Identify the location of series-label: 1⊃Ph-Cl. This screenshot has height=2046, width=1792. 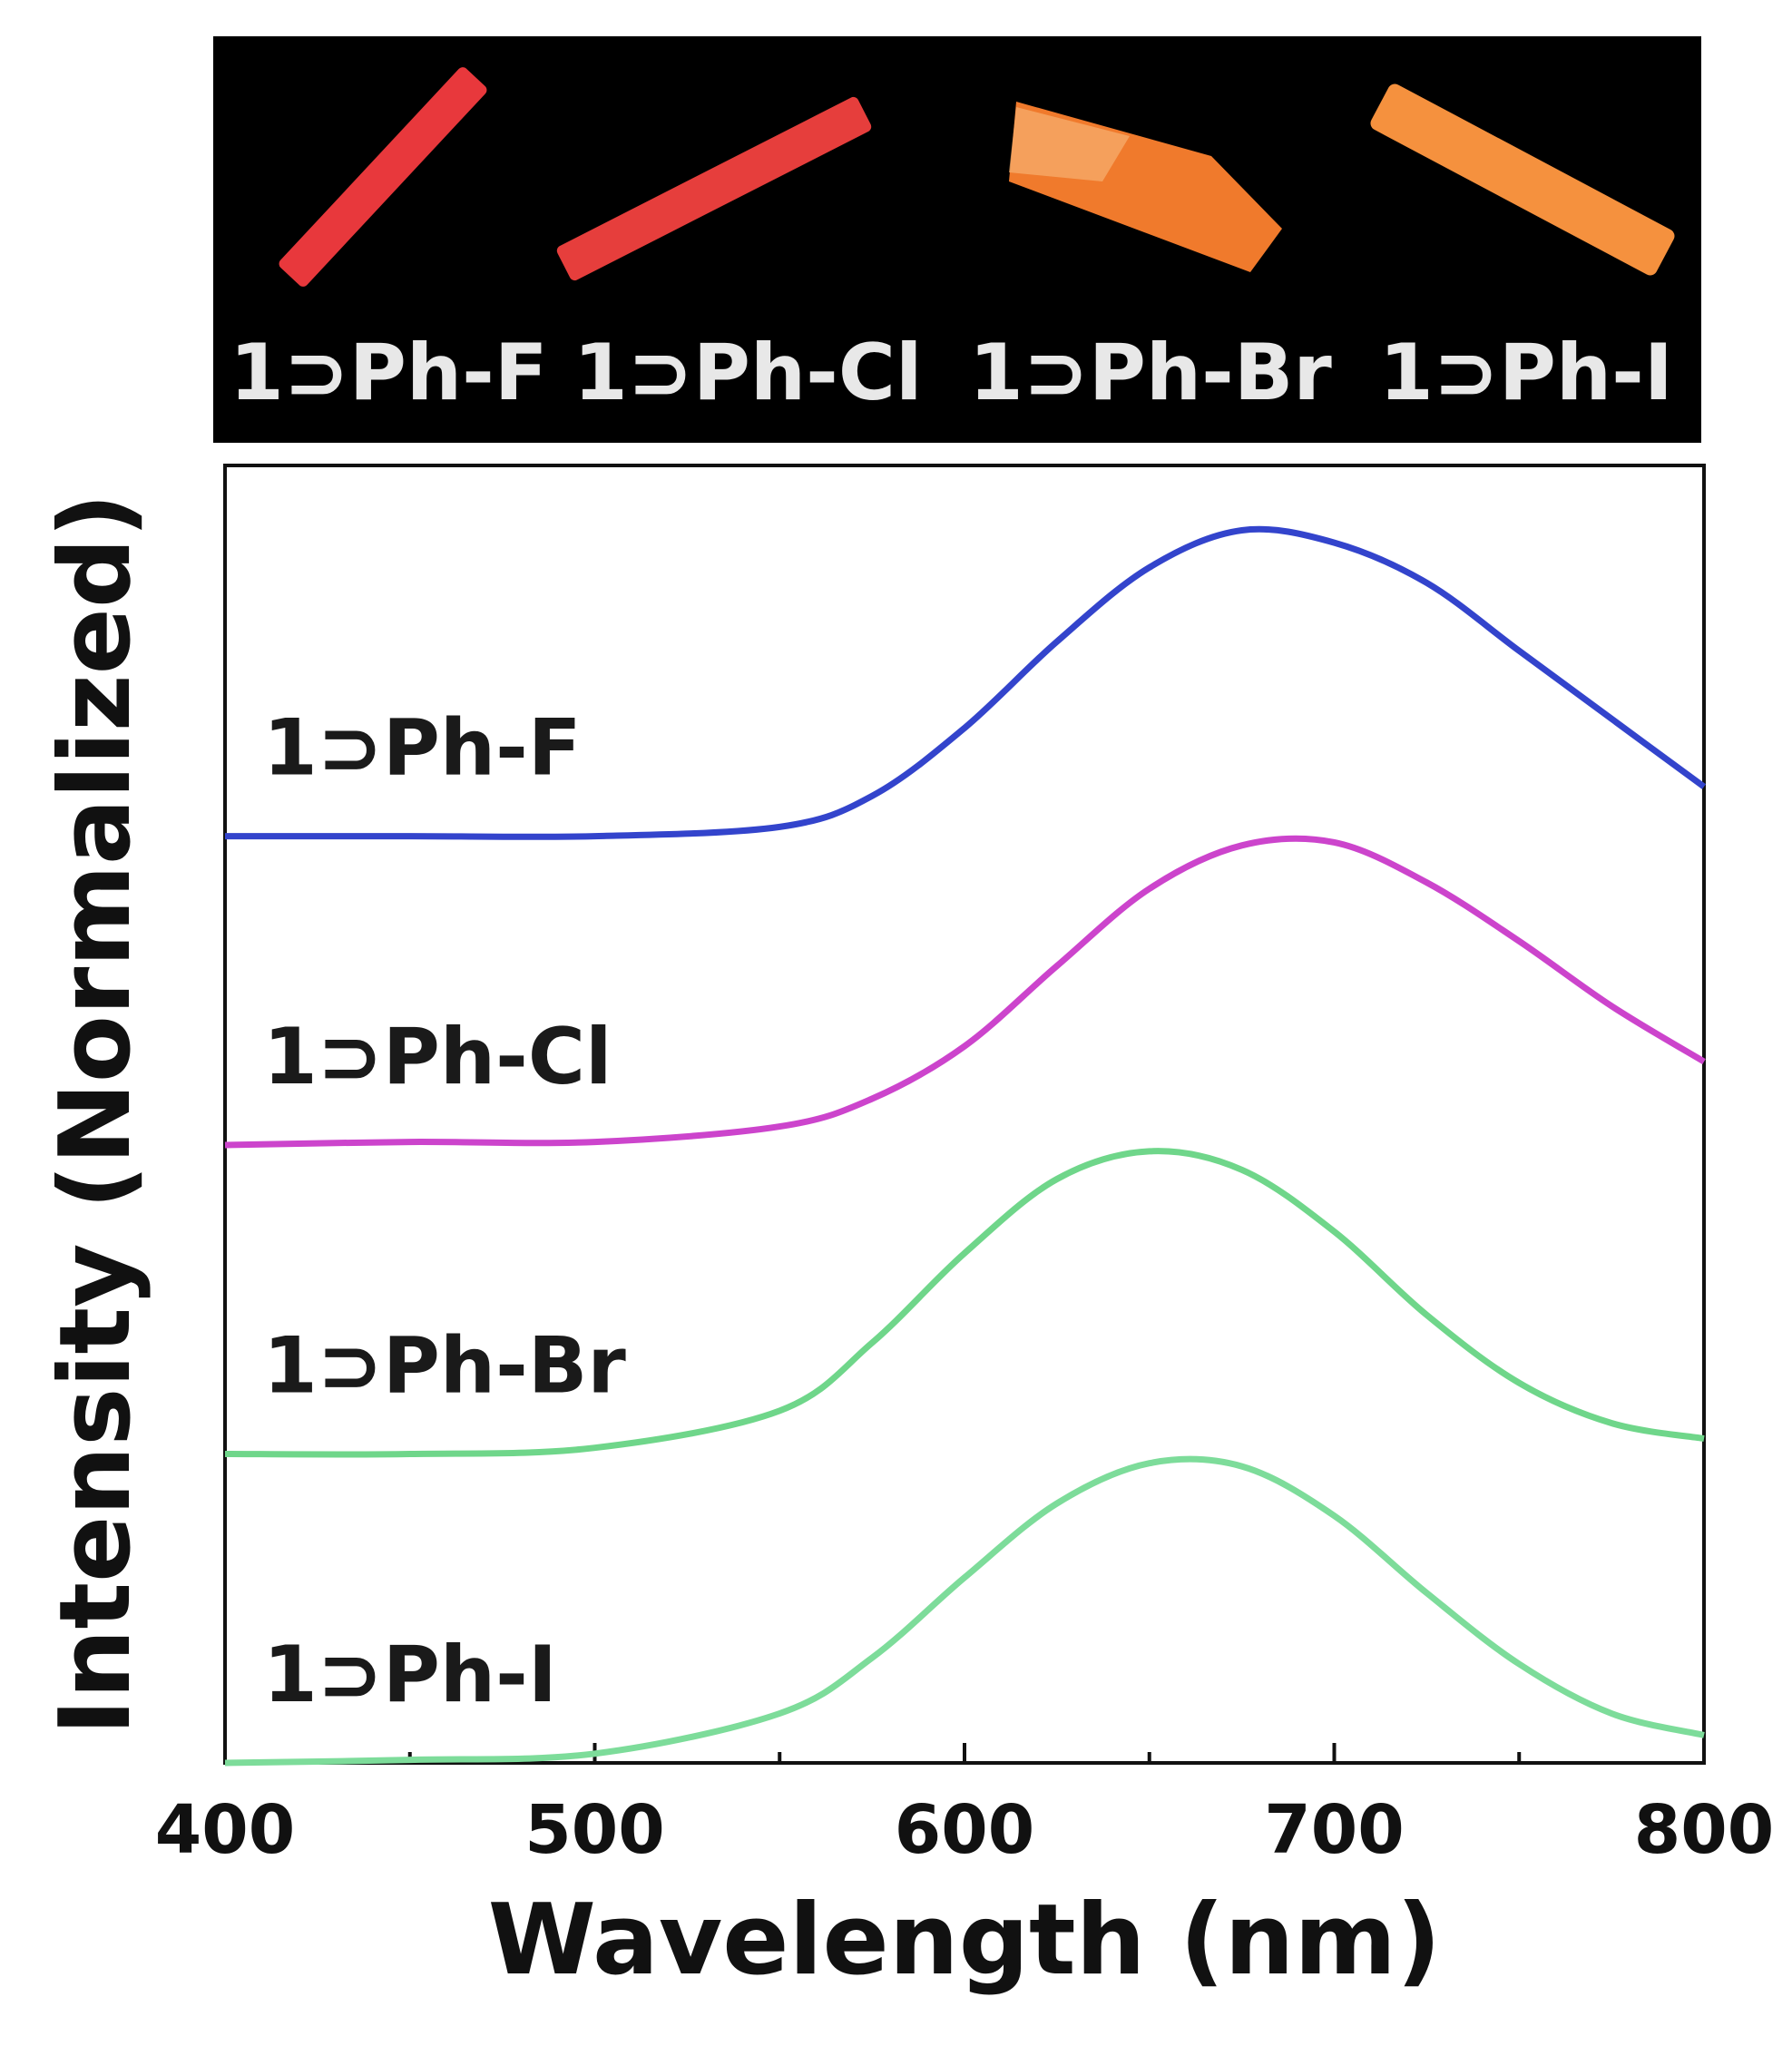
(438, 1057).